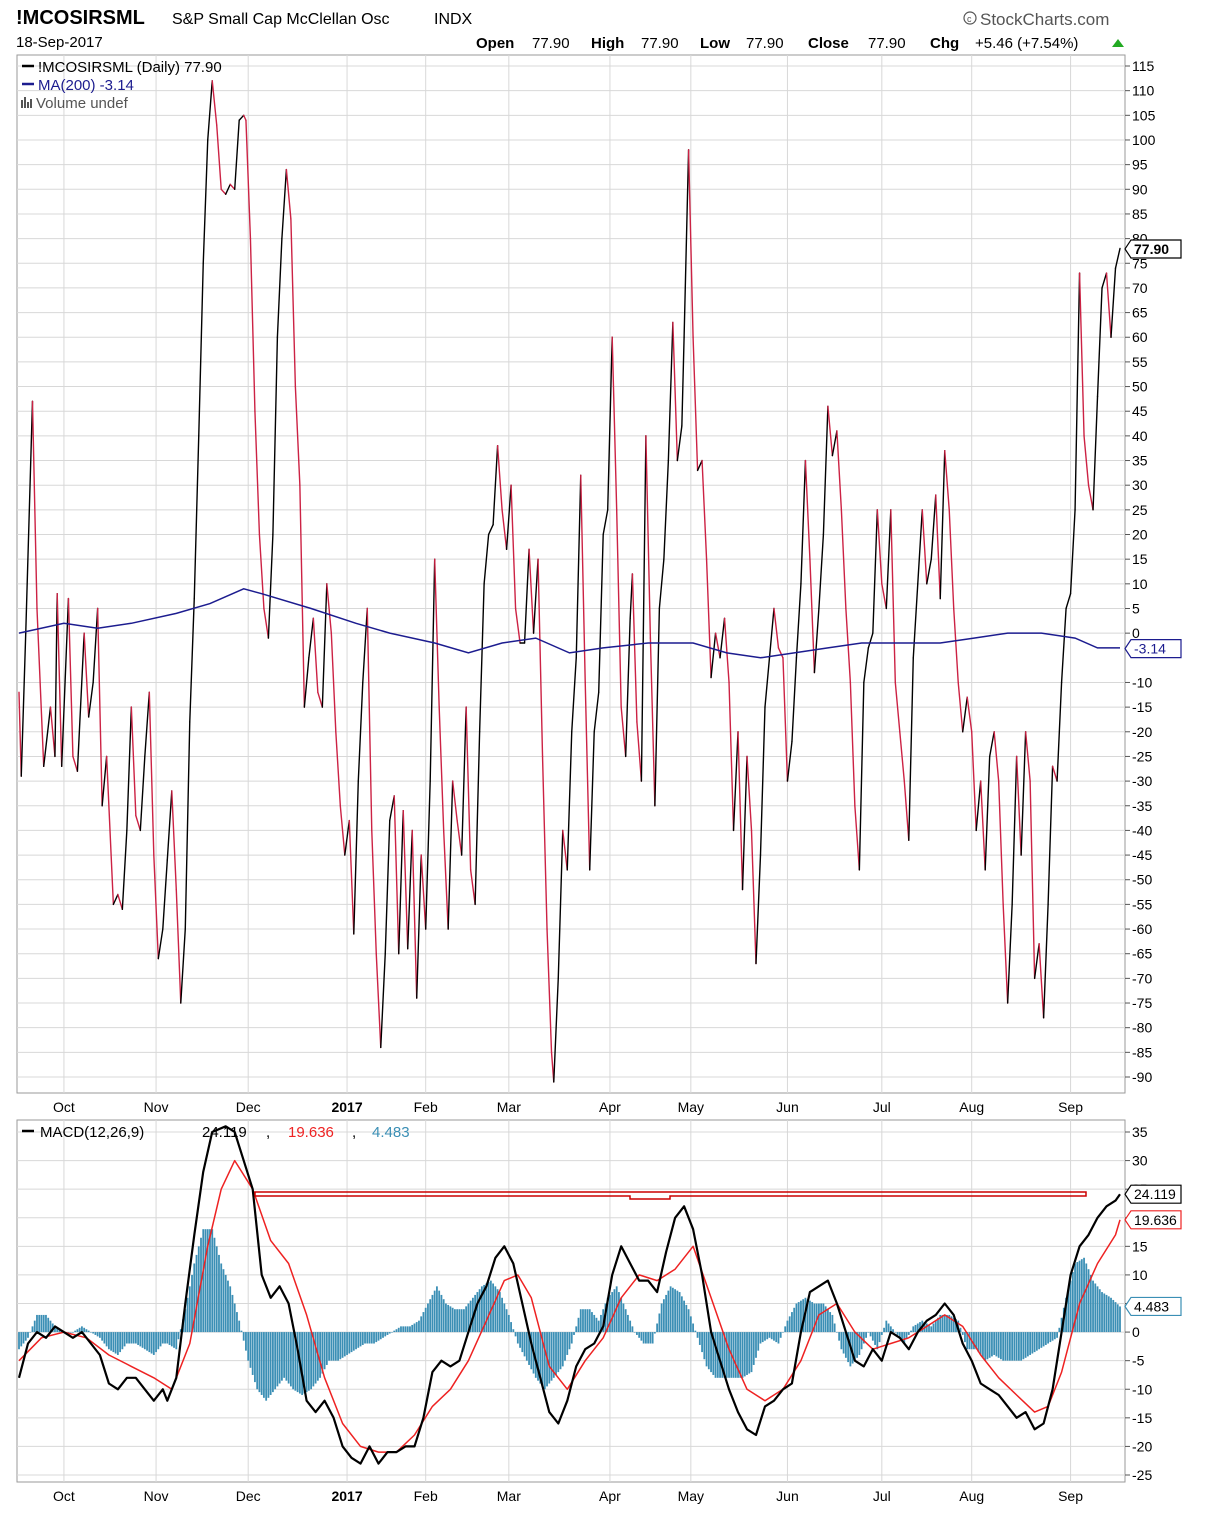 The height and width of the screenshot is (1515, 1213). I want to click on macd-y-tick-label: -15, so click(1142, 1418).